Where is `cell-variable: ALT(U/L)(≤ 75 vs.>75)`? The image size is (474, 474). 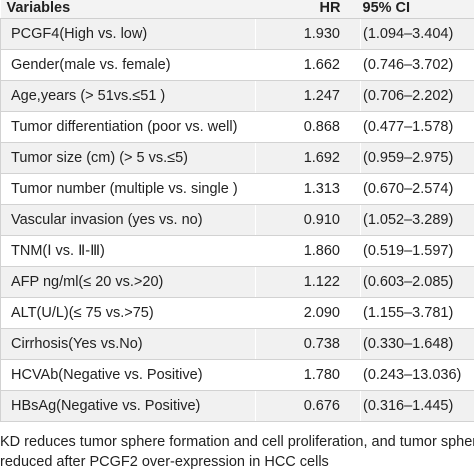
cell-variable: ALT(U/L)(≤ 75 vs.>75) is located at coordinates (128, 313).